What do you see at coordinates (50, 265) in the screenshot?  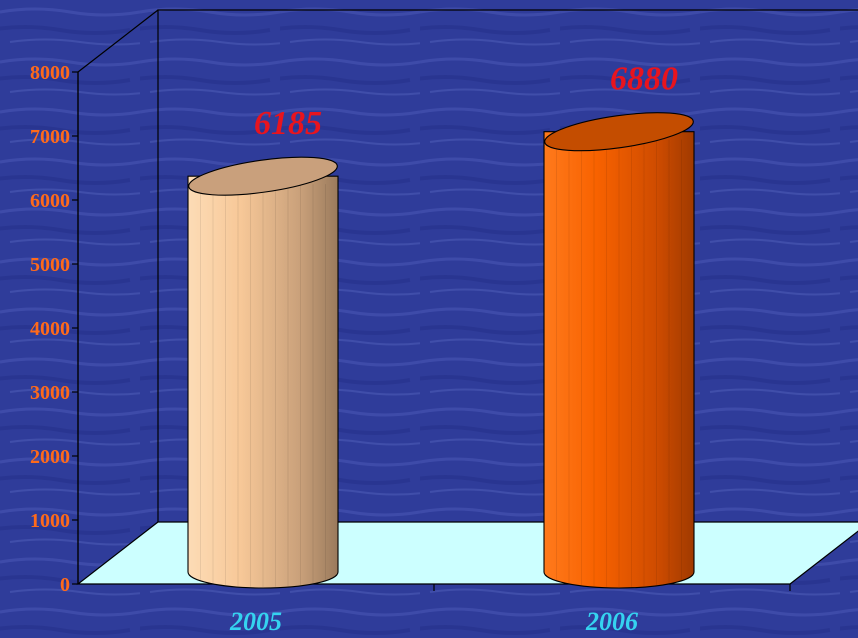 I see `y-tick-label: 5000` at bounding box center [50, 265].